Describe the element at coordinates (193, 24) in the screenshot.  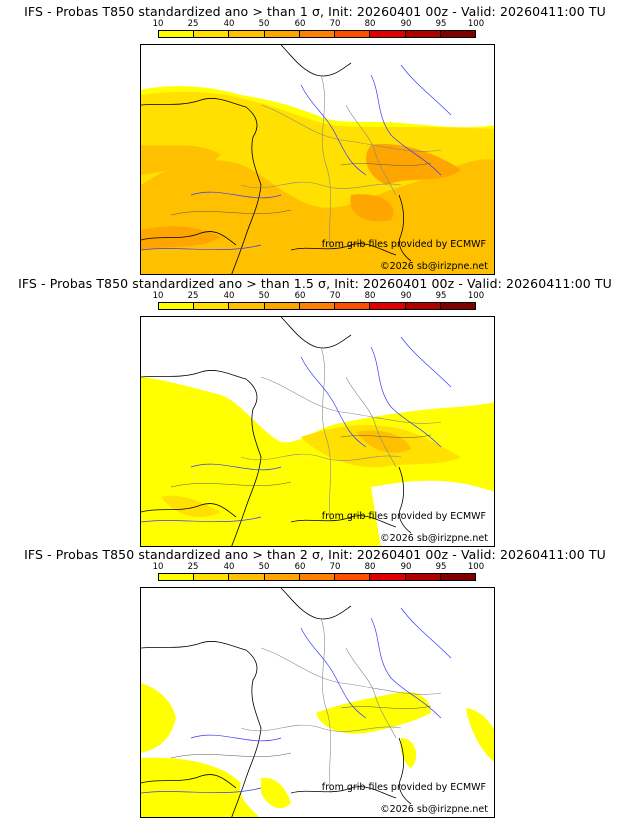
I see `colorbar-tick: 25` at that location.